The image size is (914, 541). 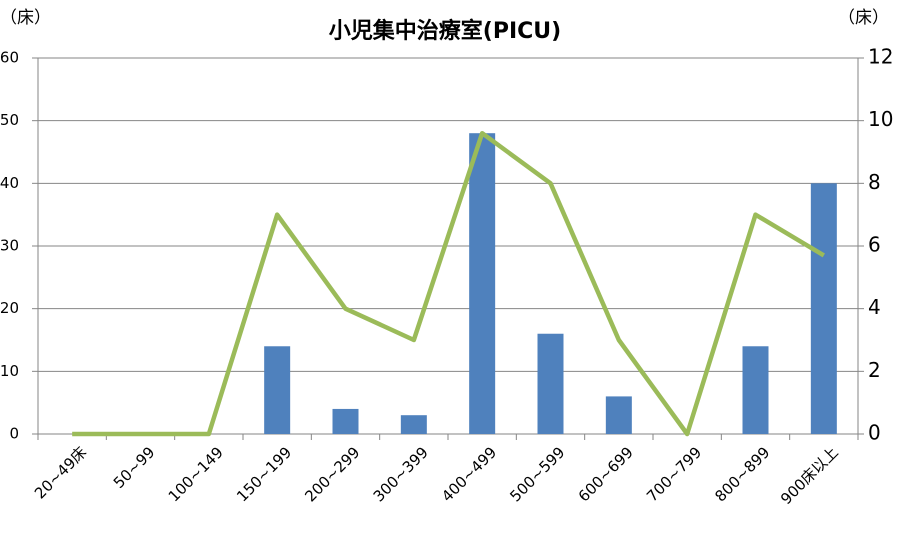 What do you see at coordinates (880, 57) in the screenshot?
I see `y2-tick-label: 12` at bounding box center [880, 57].